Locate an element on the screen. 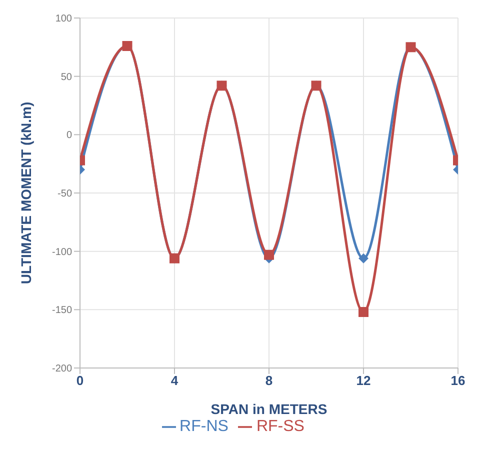  x-tick-label: 0 is located at coordinates (80, 380).